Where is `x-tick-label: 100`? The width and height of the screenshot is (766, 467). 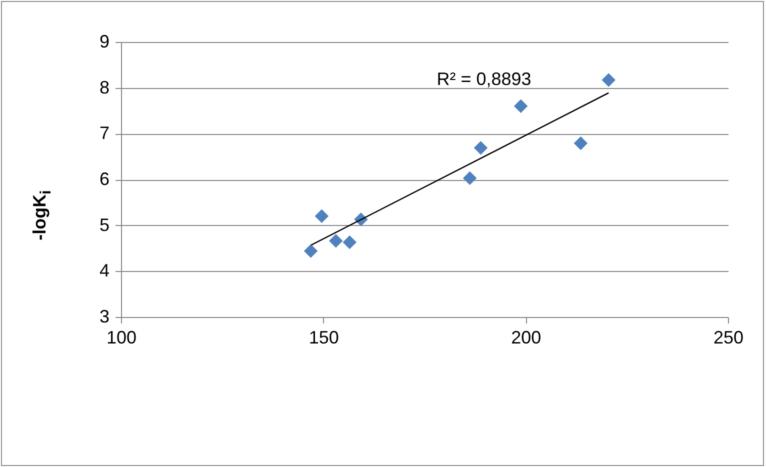 x-tick-label: 100 is located at coordinates (121, 338).